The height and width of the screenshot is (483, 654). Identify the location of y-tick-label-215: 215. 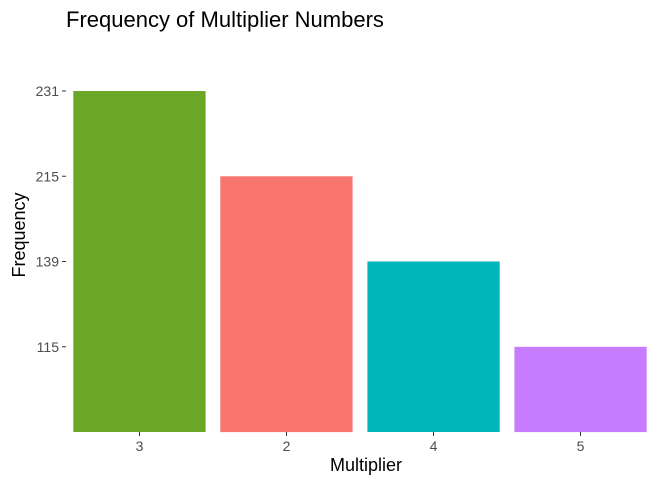
(48, 176).